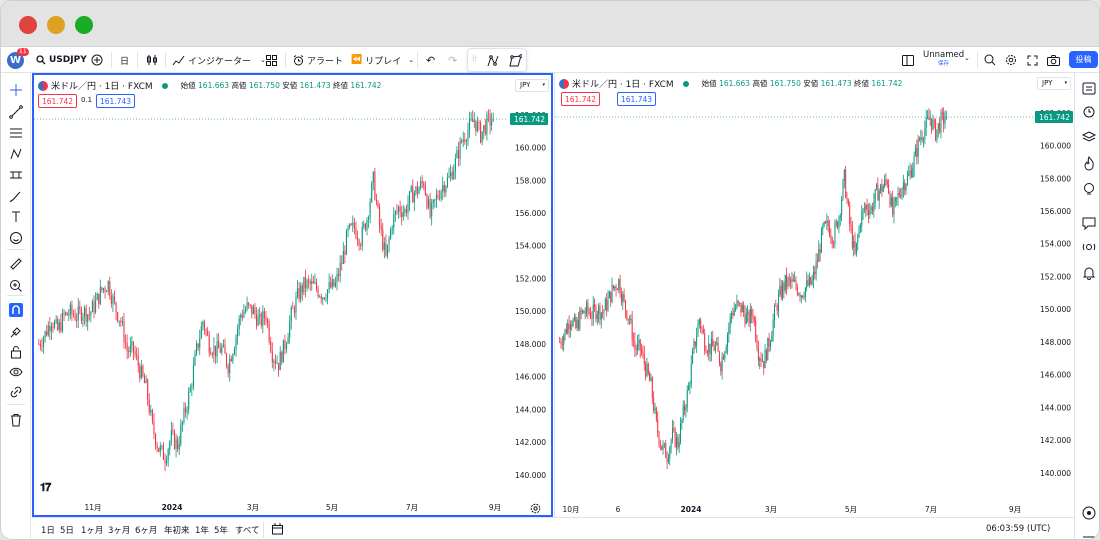 The image size is (1100, 540). Describe the element at coordinates (84, 25) in the screenshot. I see `zoom-window-button` at that location.